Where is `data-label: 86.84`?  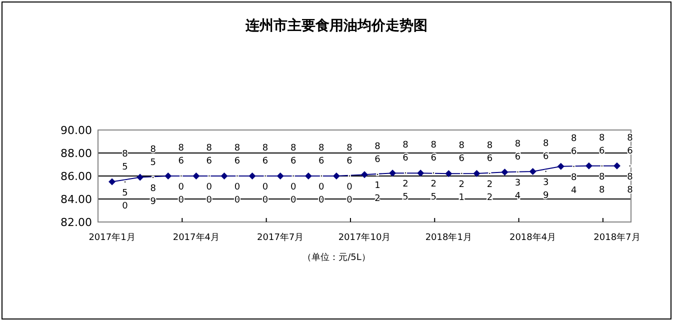 data-label: 86.84 is located at coordinates (573, 166).